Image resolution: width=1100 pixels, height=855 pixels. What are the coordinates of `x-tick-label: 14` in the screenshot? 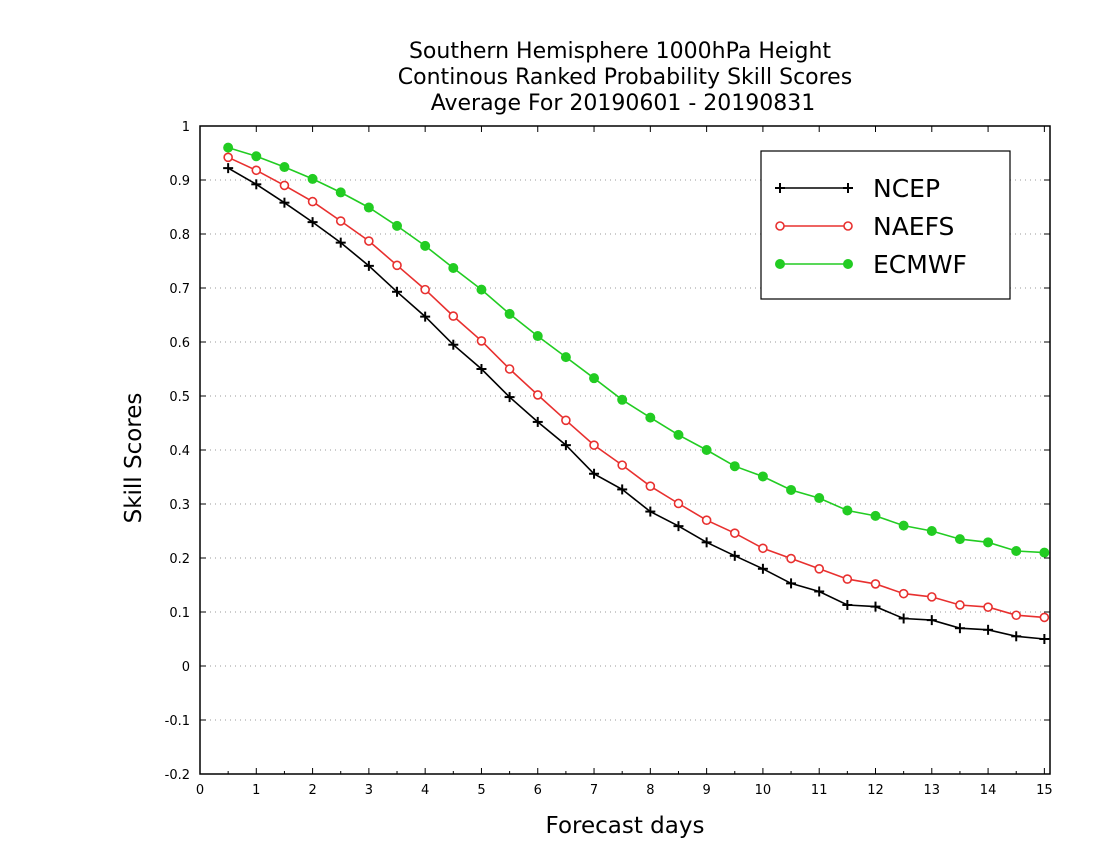 It's located at (988, 790).